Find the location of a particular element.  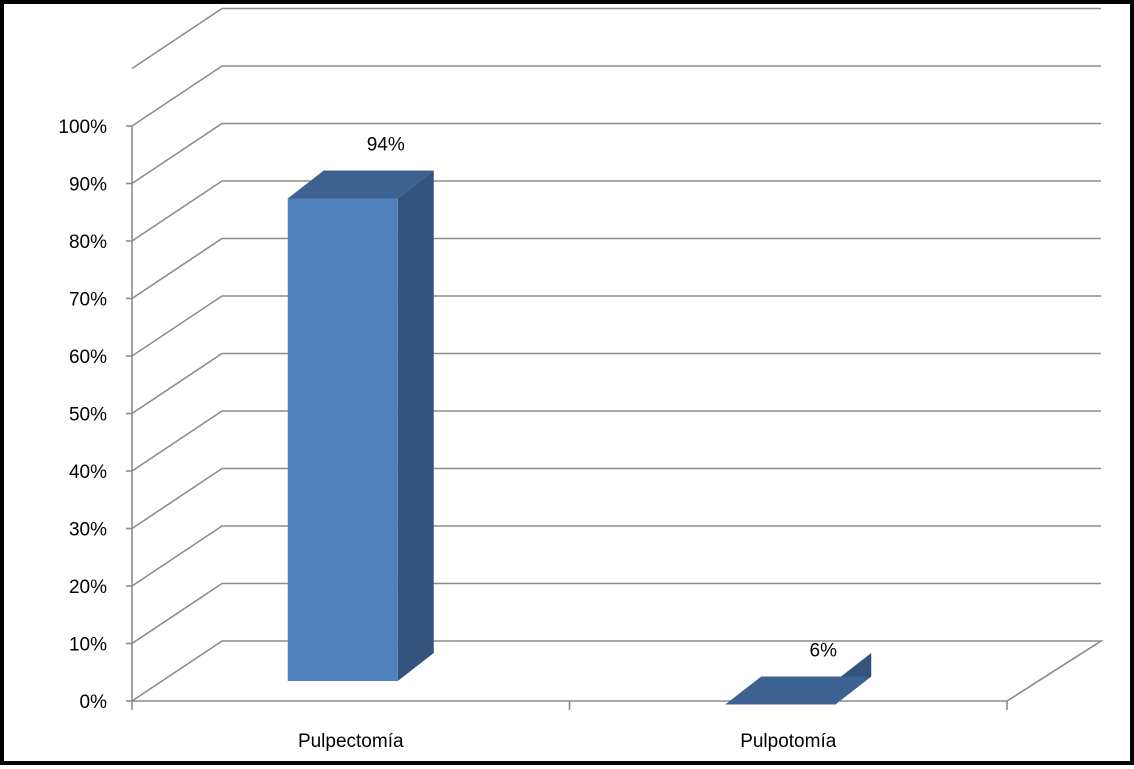

y-tick-labels: 0% 10% 20% 30% 40% 50% 60% 70% 80% 90% 100% is located at coordinates (95, 415).